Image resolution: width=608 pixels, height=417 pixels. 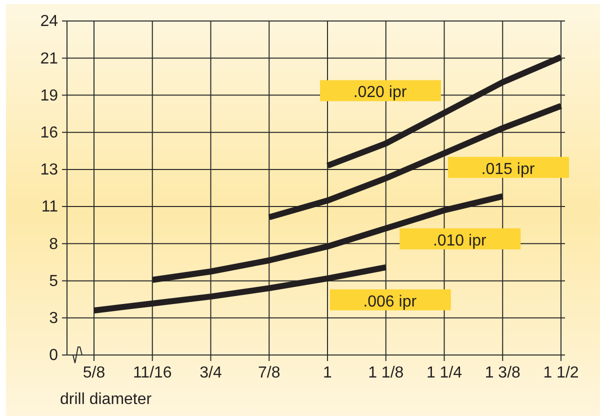 What do you see at coordinates (49, 170) in the screenshot?
I see `y-tick-label: 13` at bounding box center [49, 170].